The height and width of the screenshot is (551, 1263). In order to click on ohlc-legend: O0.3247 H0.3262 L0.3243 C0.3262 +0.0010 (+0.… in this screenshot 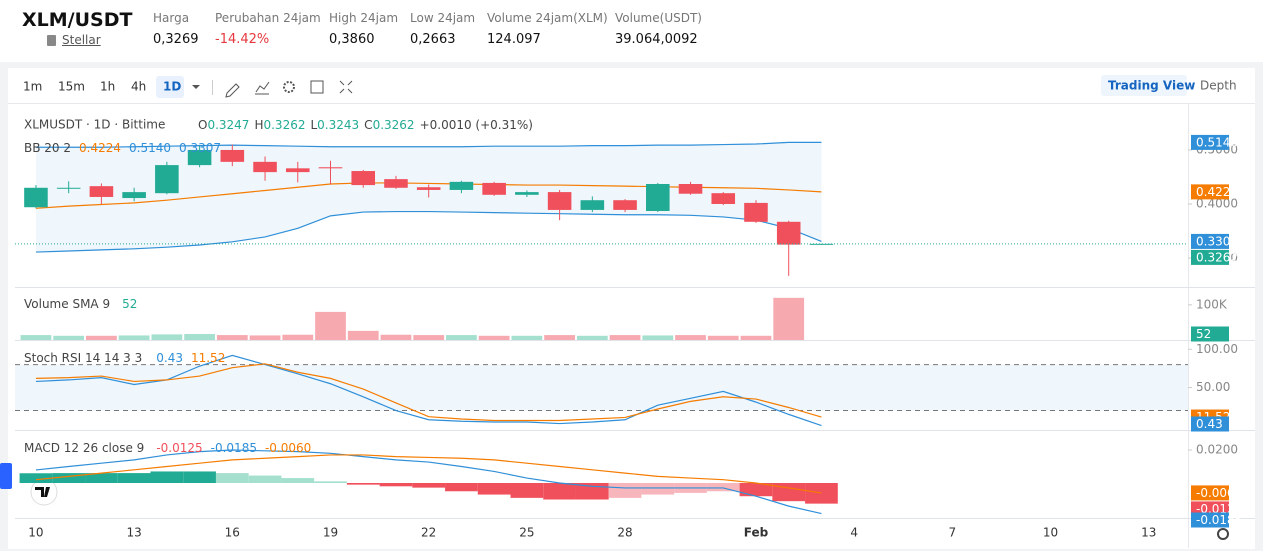, I will do `click(365, 125)`.